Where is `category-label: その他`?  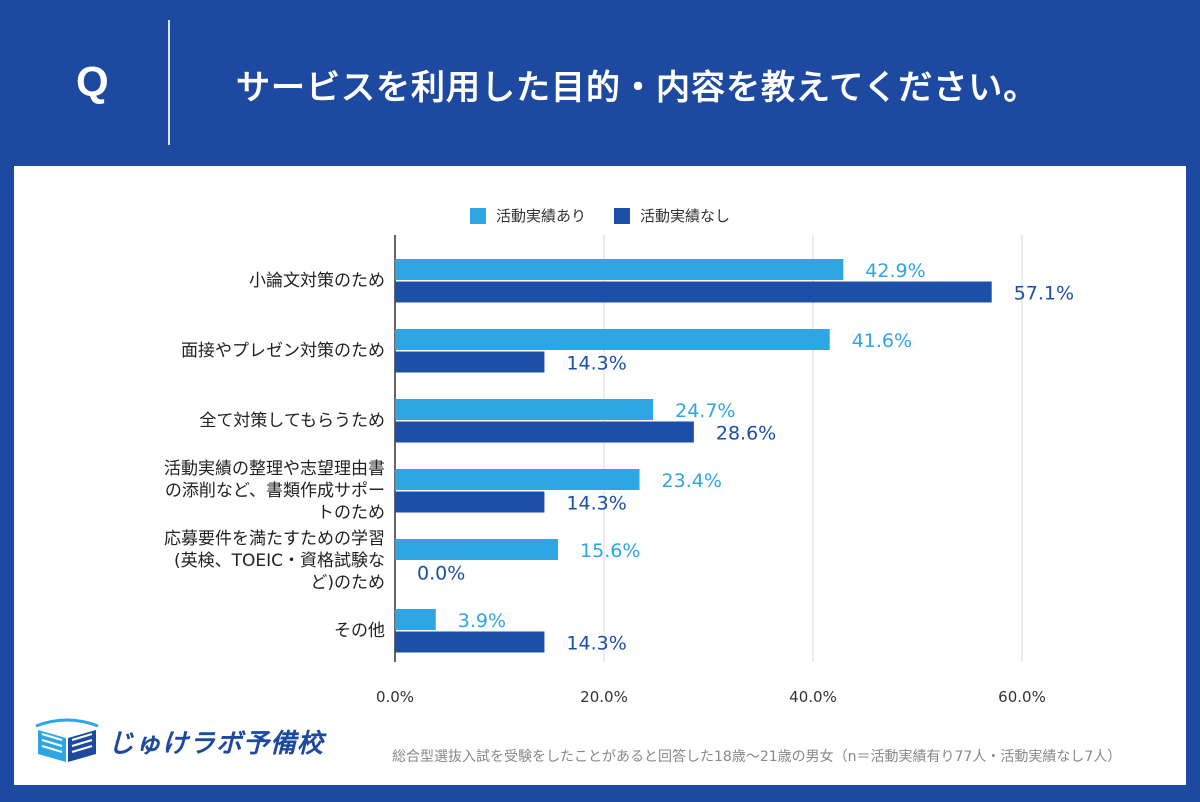 category-label: その他 is located at coordinates (359, 630).